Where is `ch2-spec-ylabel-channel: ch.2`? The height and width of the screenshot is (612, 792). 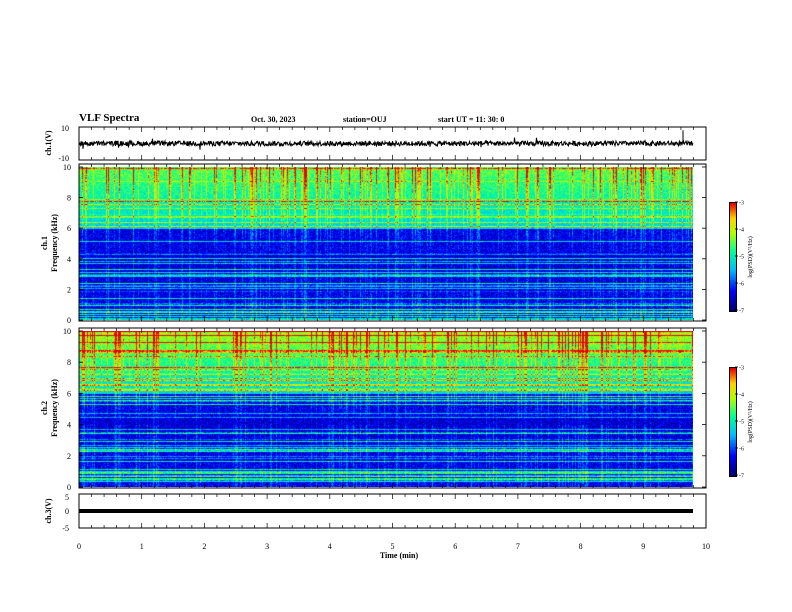 ch2-spec-ylabel-channel: ch.2 is located at coordinates (44, 408).